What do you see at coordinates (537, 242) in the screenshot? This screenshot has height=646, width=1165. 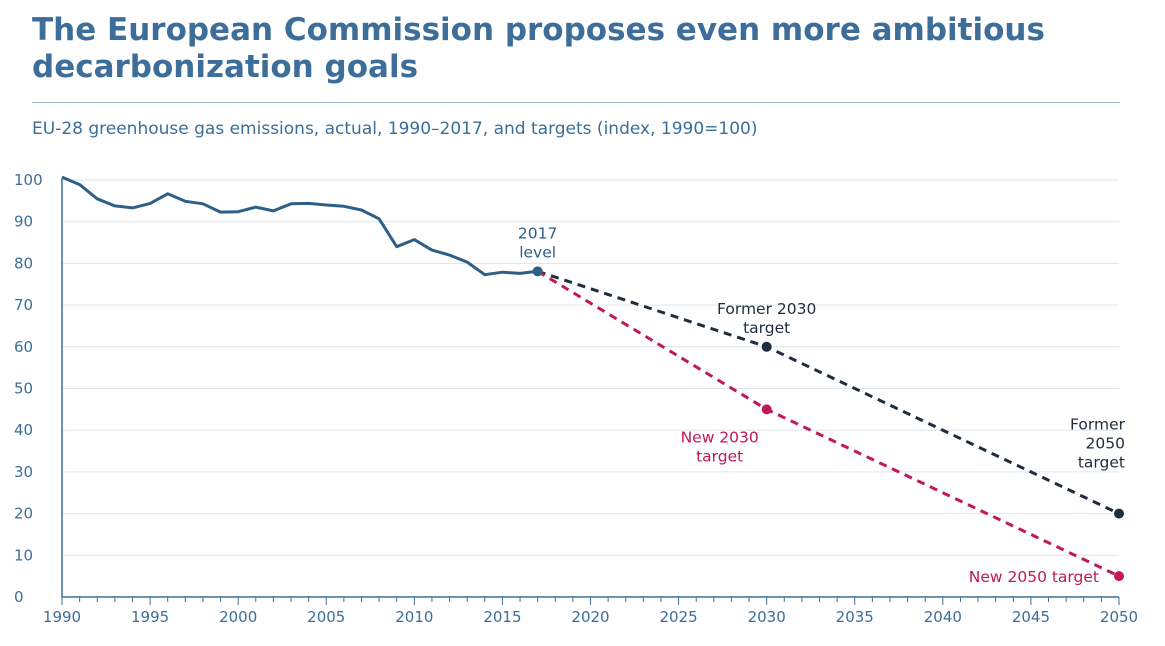 I see `annotation-level2017: 2017 level` at bounding box center [537, 242].